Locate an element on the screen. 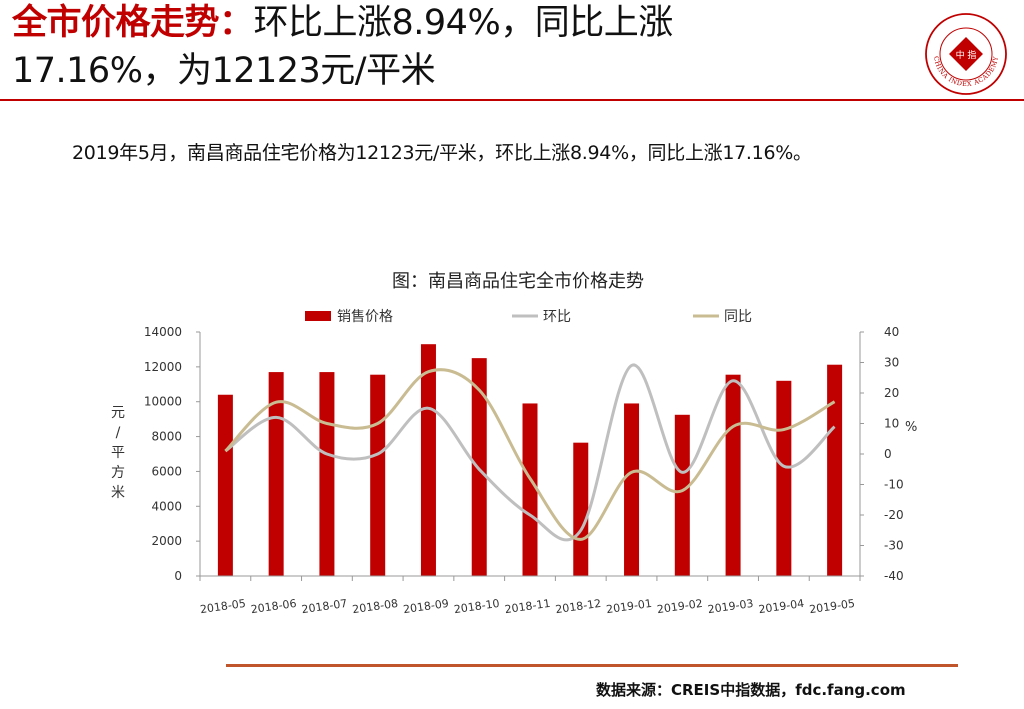 The width and height of the screenshot is (1024, 709). china-index-academy-seal-icon: 中 指 CHINA INDEX ACADEMY is located at coordinates (966, 54).